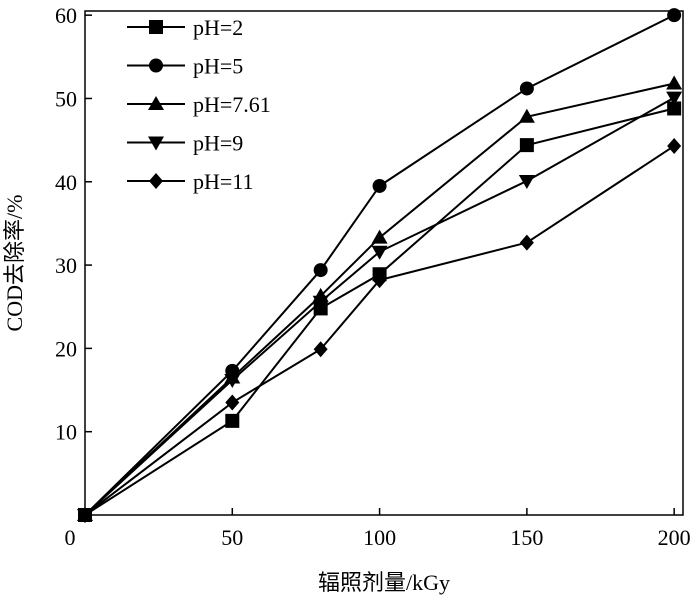  What do you see at coordinates (70, 537) in the screenshot?
I see `x-tick-label: 0` at bounding box center [70, 537].